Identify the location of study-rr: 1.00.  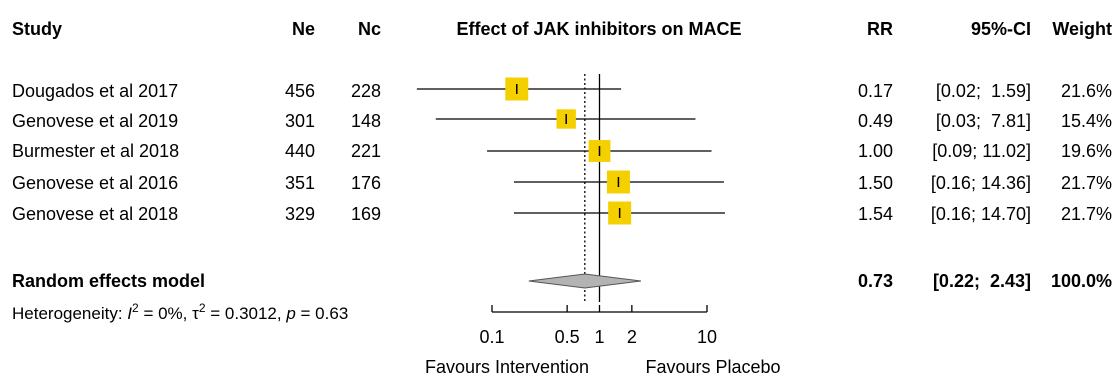
(875, 151).